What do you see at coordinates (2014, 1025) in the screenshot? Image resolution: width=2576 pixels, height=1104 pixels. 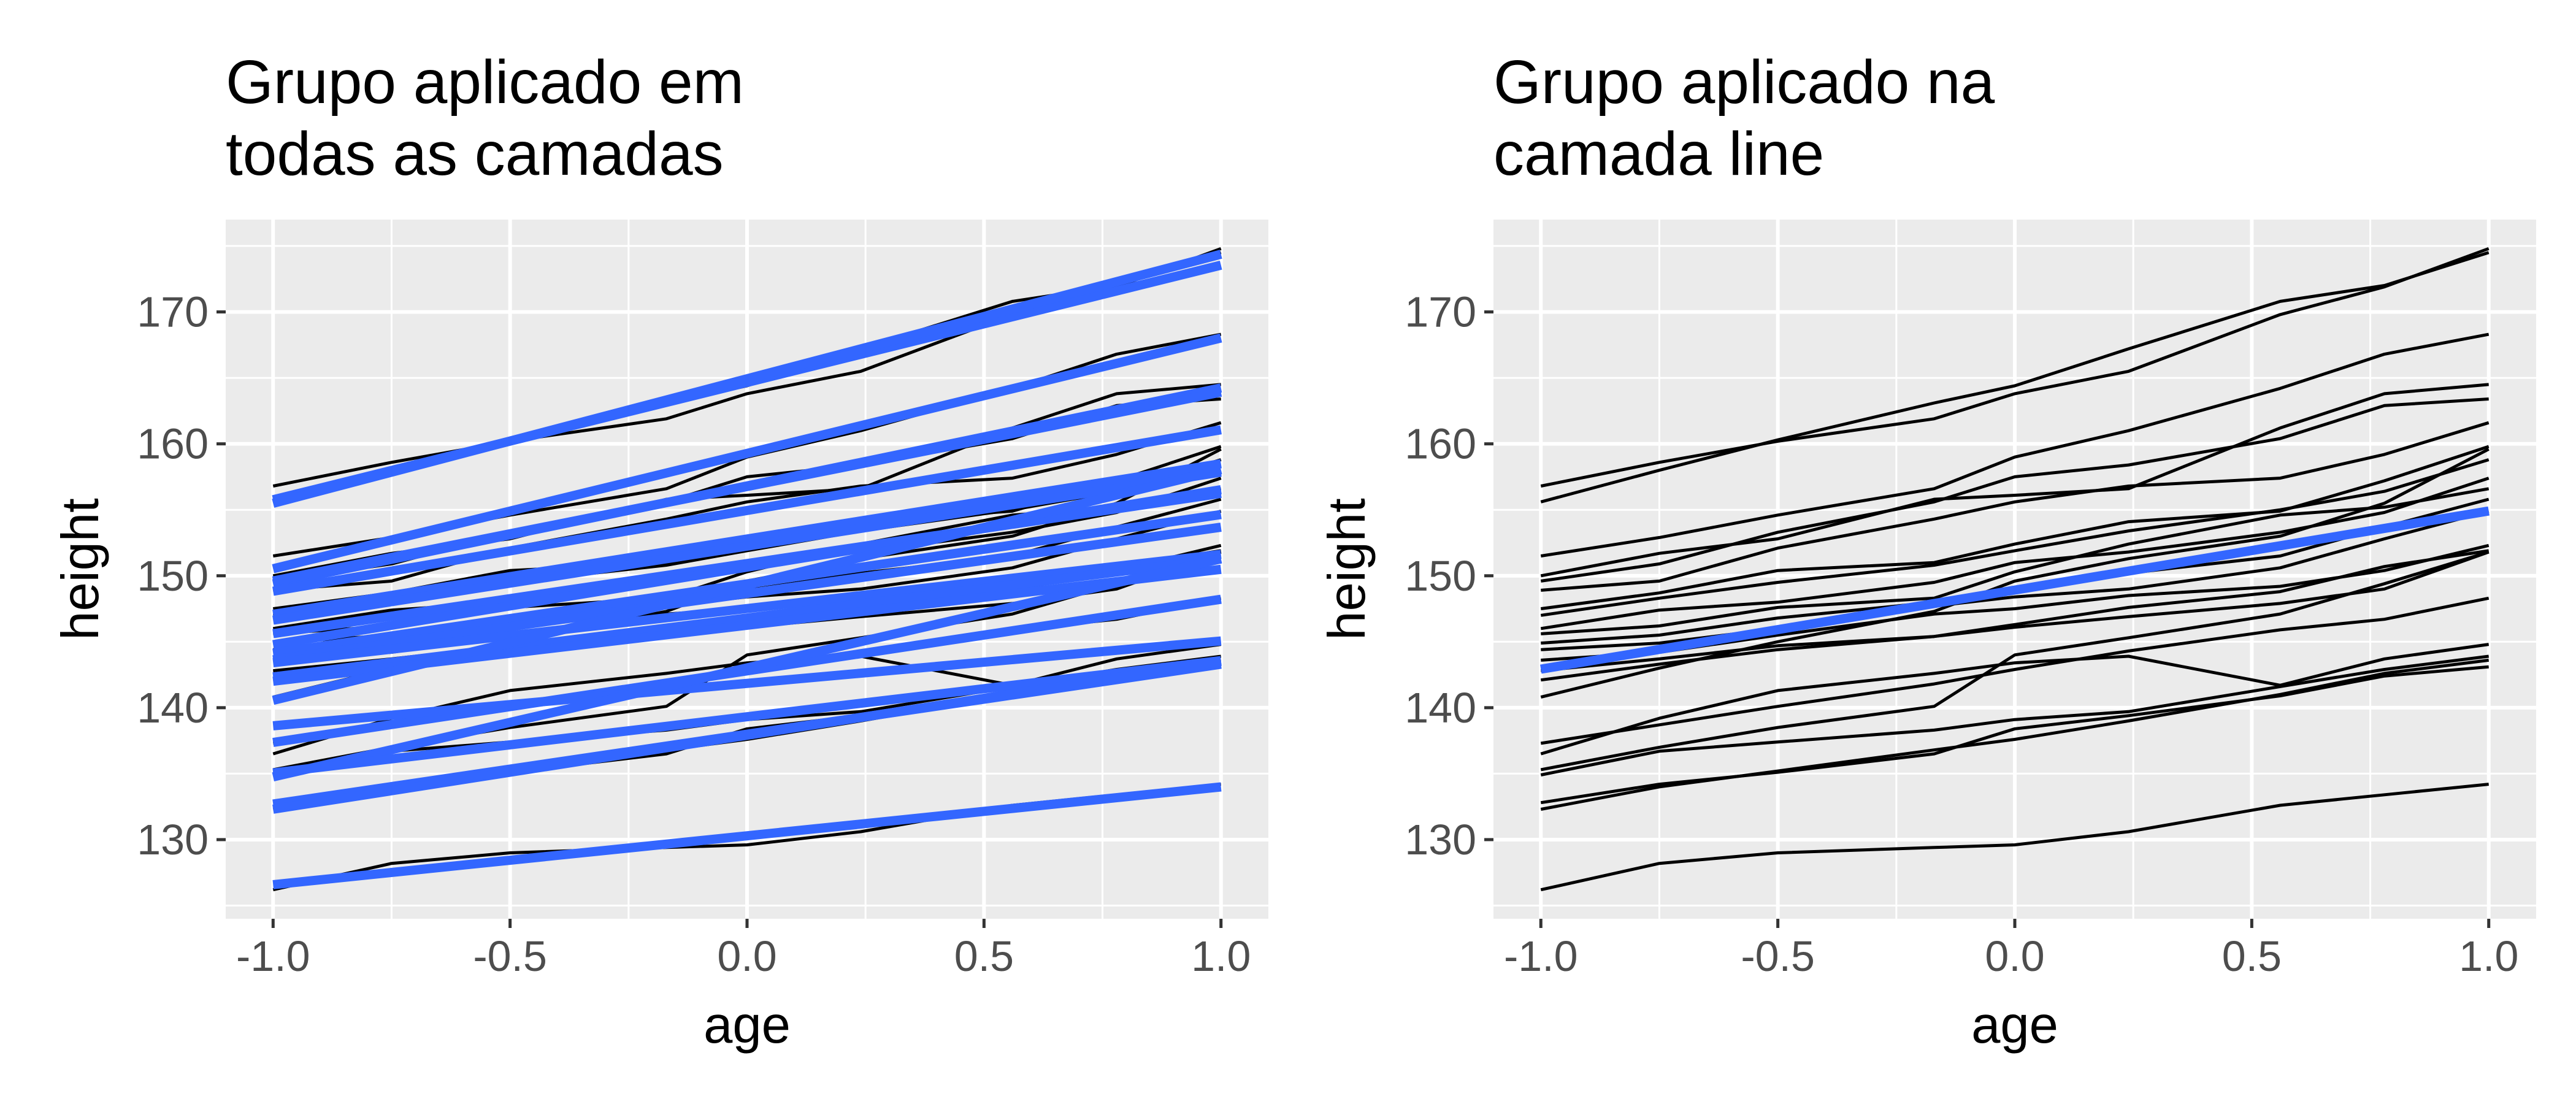 I see `panel-right-x-axis-title: age` at bounding box center [2014, 1025].